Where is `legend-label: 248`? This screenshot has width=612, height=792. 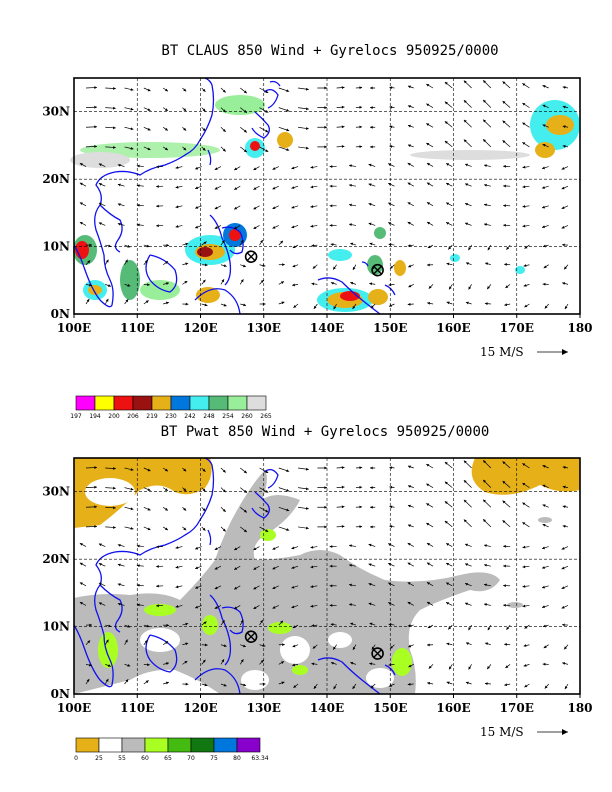
legend-label: 248 is located at coordinates (209, 416).